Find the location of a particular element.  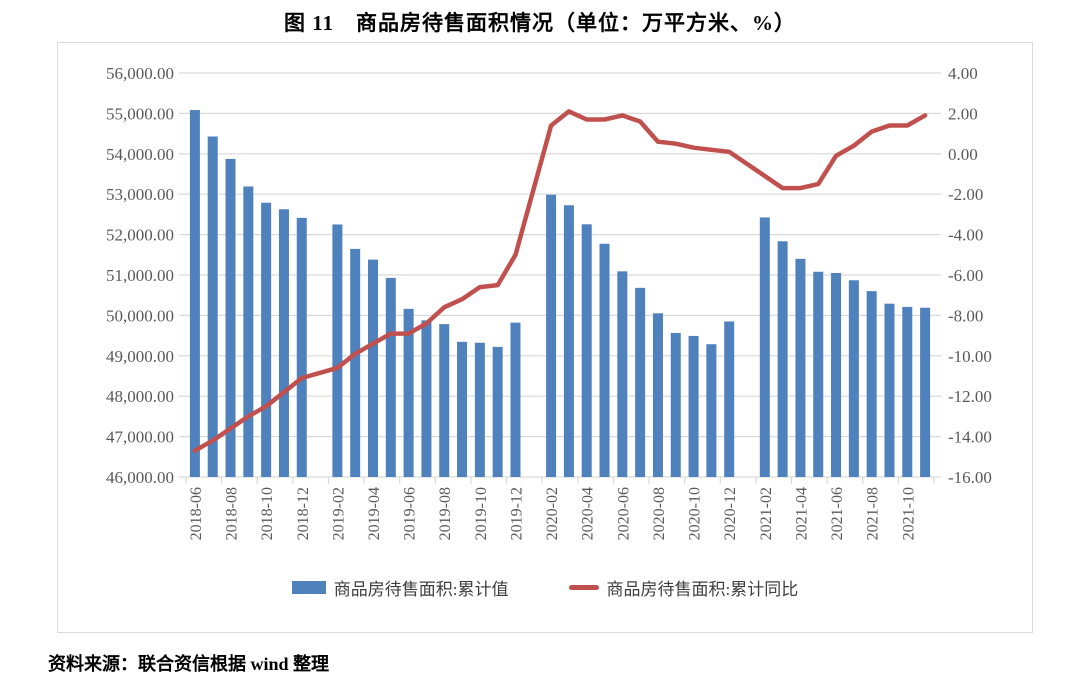

svg-text: 2019-12 is located at coordinates (516, 513).